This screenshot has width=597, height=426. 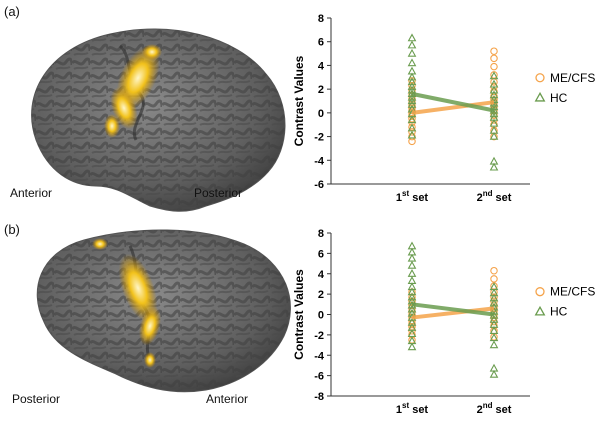 I want to click on panel-b-label: (b), so click(x=12, y=229).